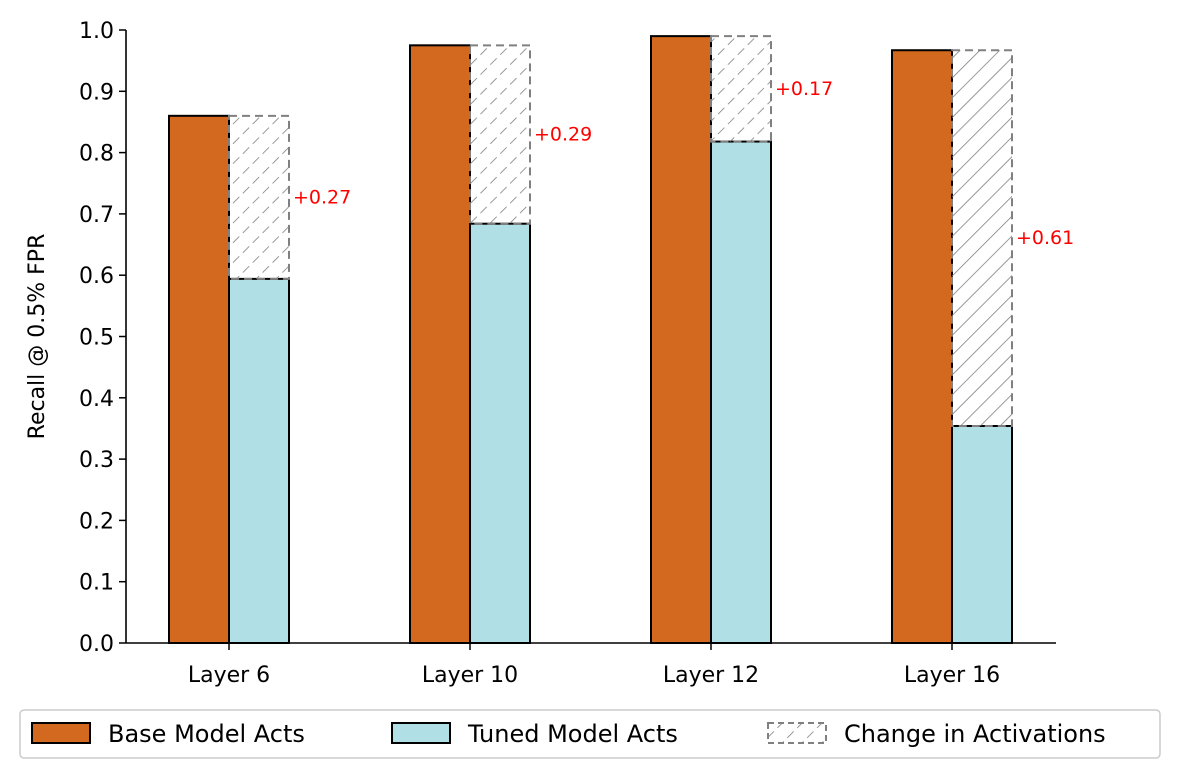 The width and height of the screenshot is (1182, 780). I want to click on legend-label-tuned: Tuned Model Acts, so click(572, 734).